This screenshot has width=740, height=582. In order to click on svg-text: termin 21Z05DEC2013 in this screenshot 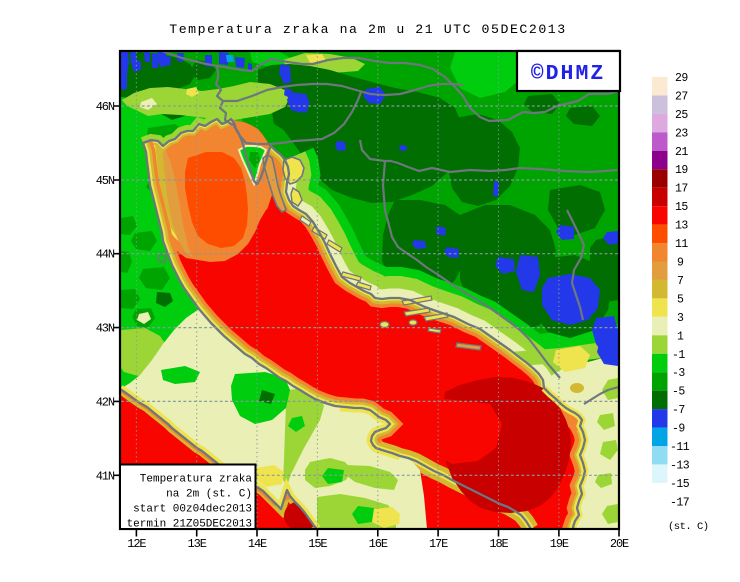, I will do `click(189, 525)`.